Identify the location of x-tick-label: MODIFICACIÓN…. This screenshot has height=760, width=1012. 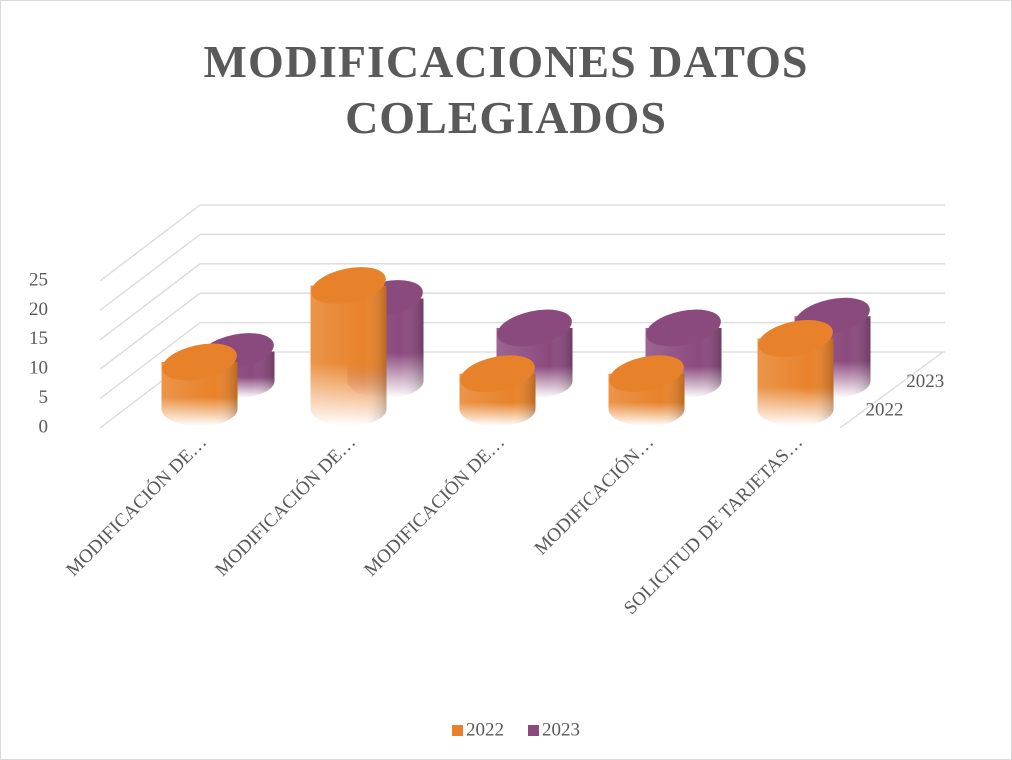
(594, 495).